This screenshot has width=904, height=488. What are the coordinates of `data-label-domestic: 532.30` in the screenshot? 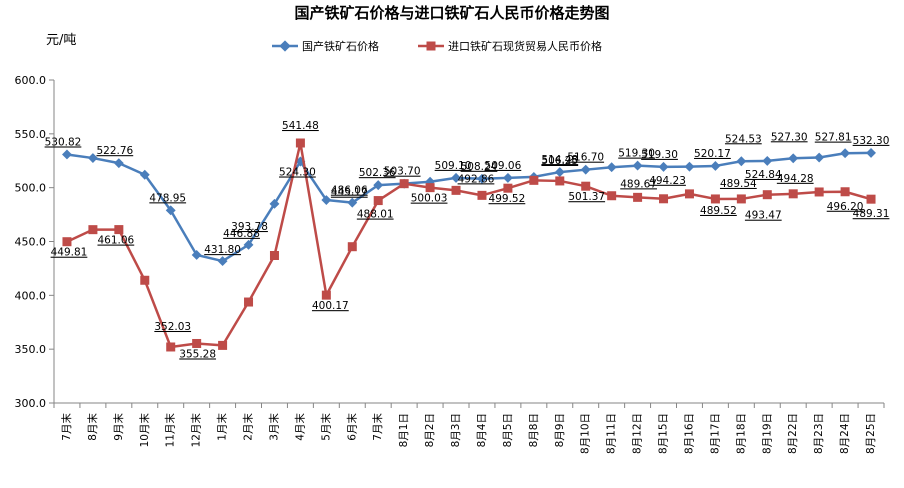 It's located at (871, 141).